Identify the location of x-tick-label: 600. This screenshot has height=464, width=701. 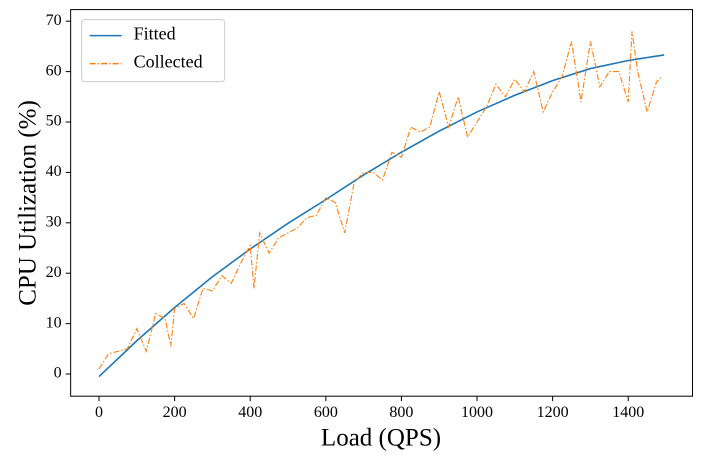
(326, 412).